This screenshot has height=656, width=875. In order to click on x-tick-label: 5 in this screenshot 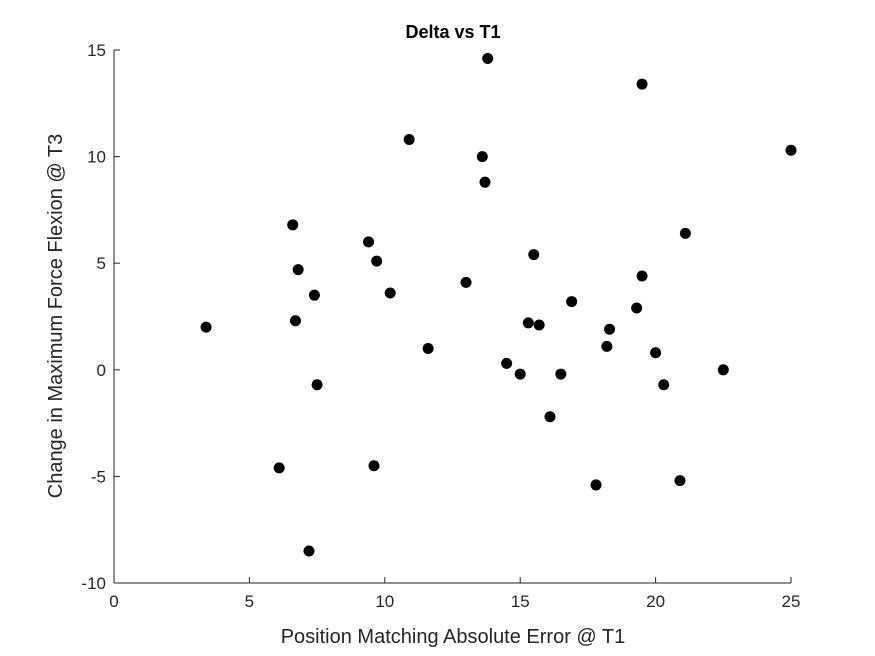, I will do `click(249, 601)`.